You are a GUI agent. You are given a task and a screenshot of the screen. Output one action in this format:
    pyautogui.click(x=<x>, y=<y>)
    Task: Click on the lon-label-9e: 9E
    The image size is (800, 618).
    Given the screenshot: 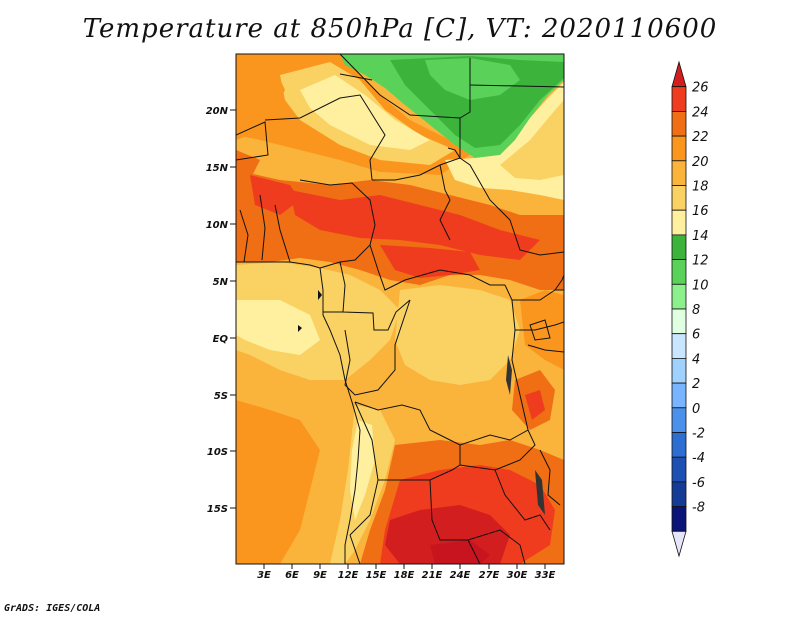 What is the action you would take?
    pyautogui.click(x=320, y=575)
    